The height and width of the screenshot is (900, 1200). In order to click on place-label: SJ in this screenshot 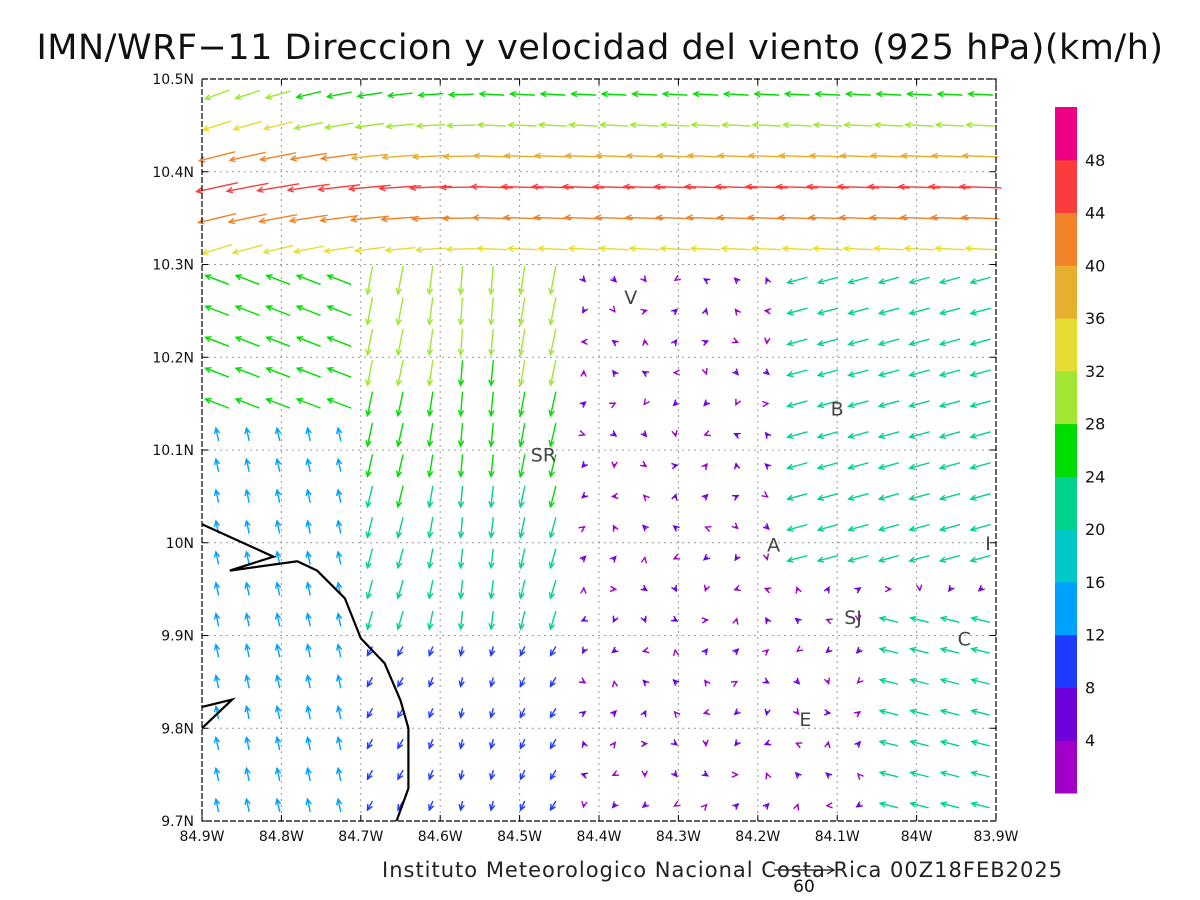, I will do `click(853, 618)`.